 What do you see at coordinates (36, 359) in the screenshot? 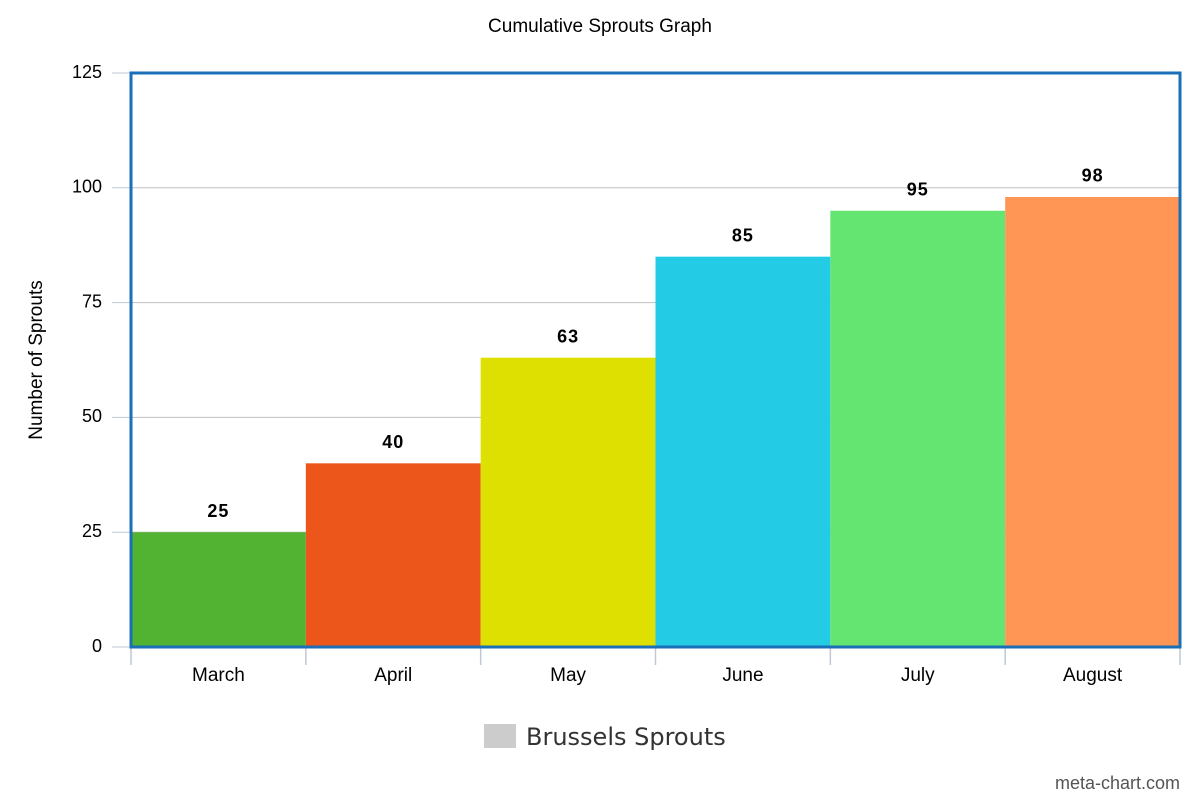
I see `y-axis-label: Number of Sprouts` at bounding box center [36, 359].